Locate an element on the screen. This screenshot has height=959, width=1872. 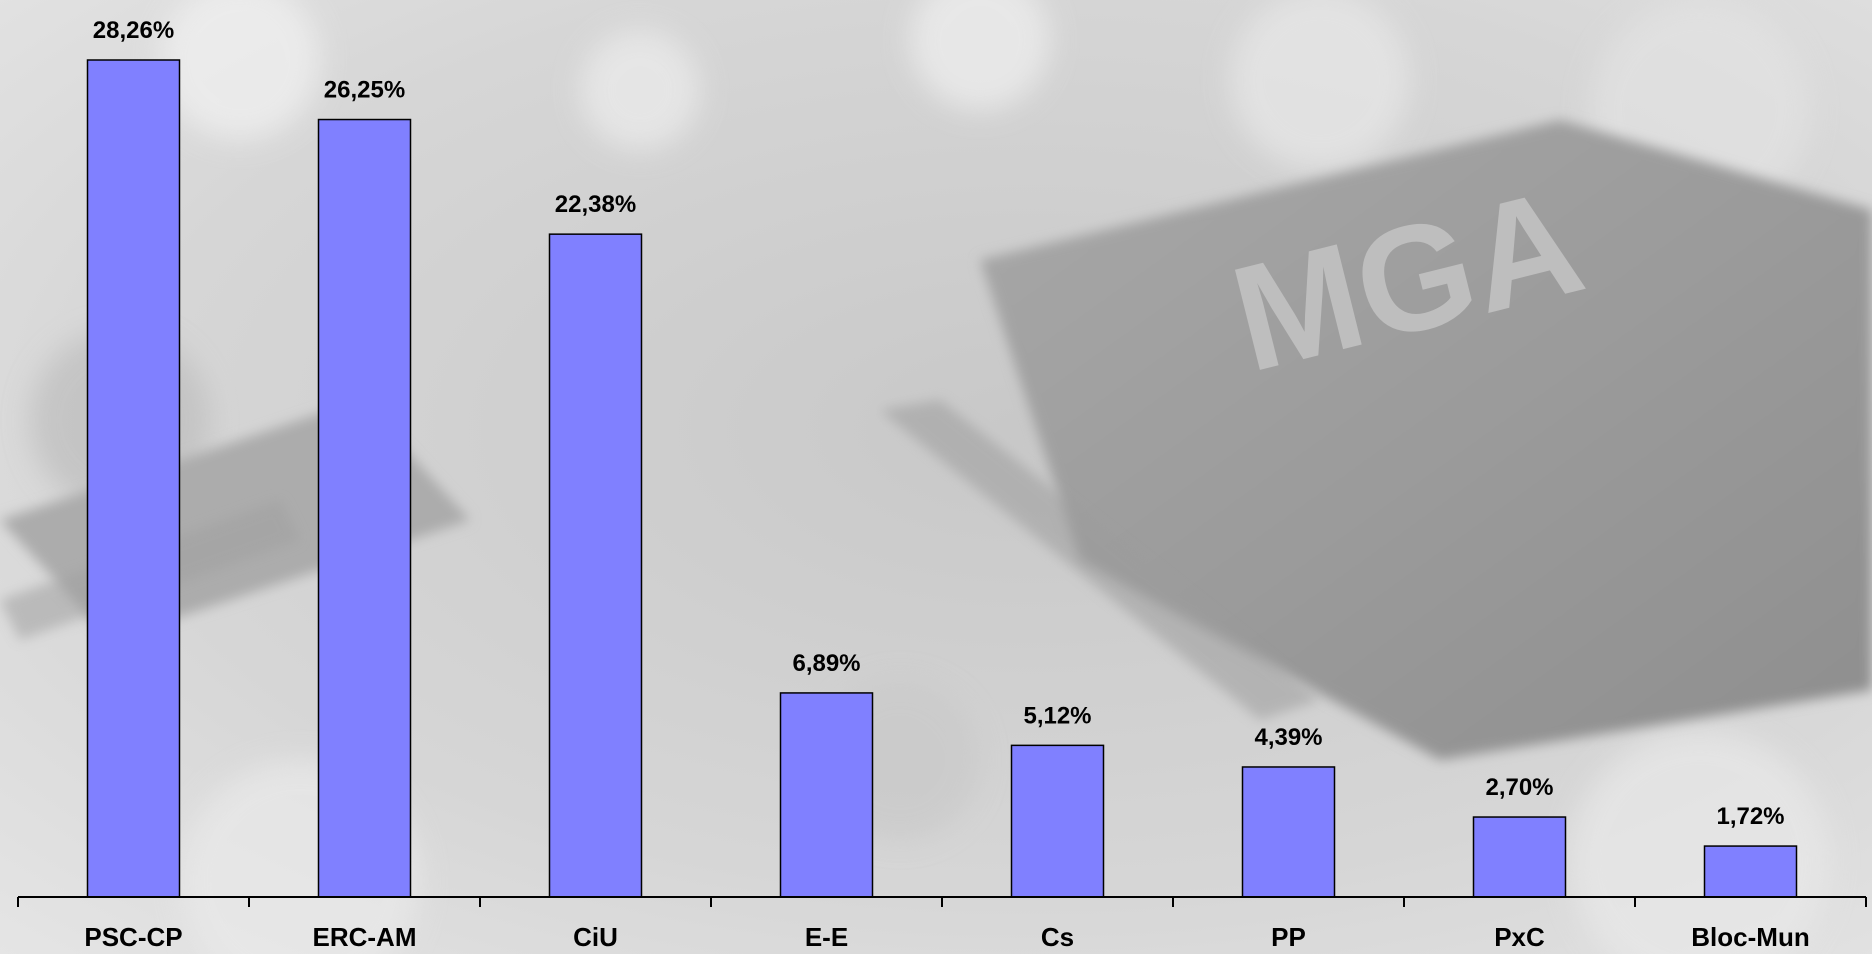
background-logo-text: MGA is located at coordinates (1407, 280).